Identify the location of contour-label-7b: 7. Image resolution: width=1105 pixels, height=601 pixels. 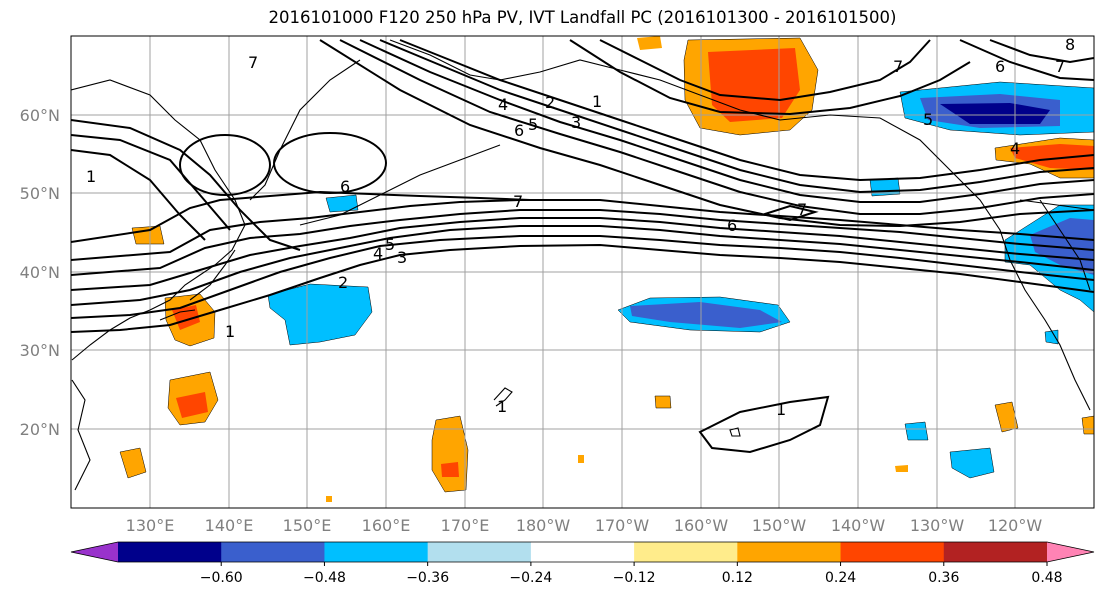
(802, 209).